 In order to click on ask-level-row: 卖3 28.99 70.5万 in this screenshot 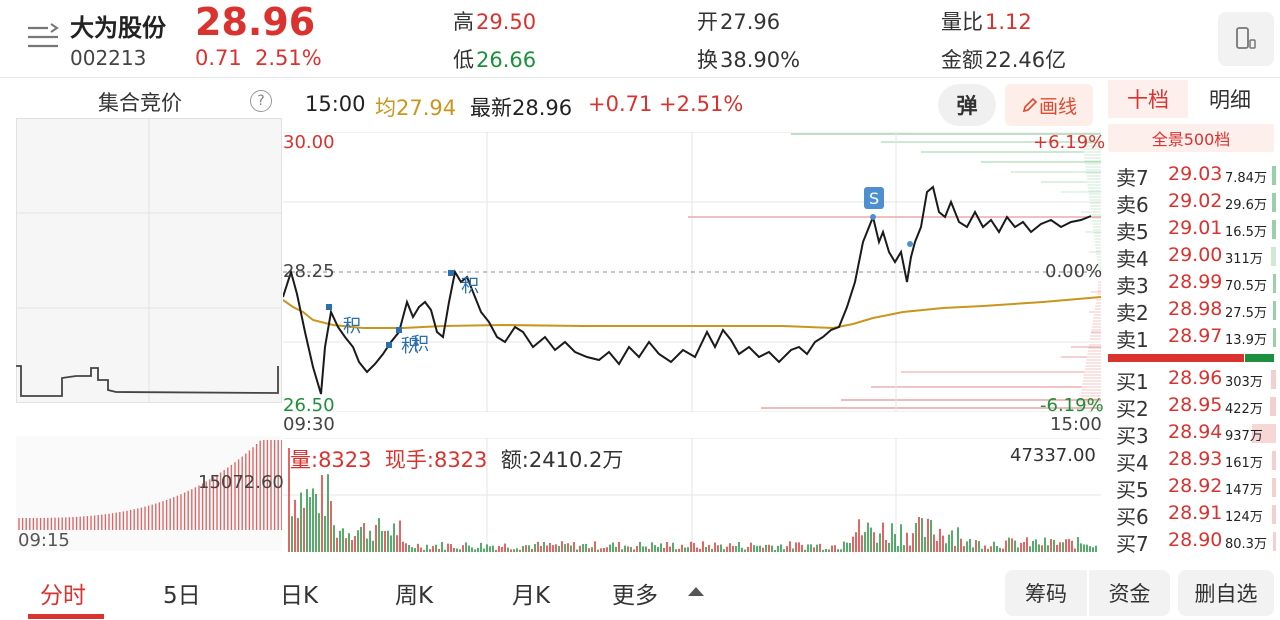, I will do `click(1193, 284)`.